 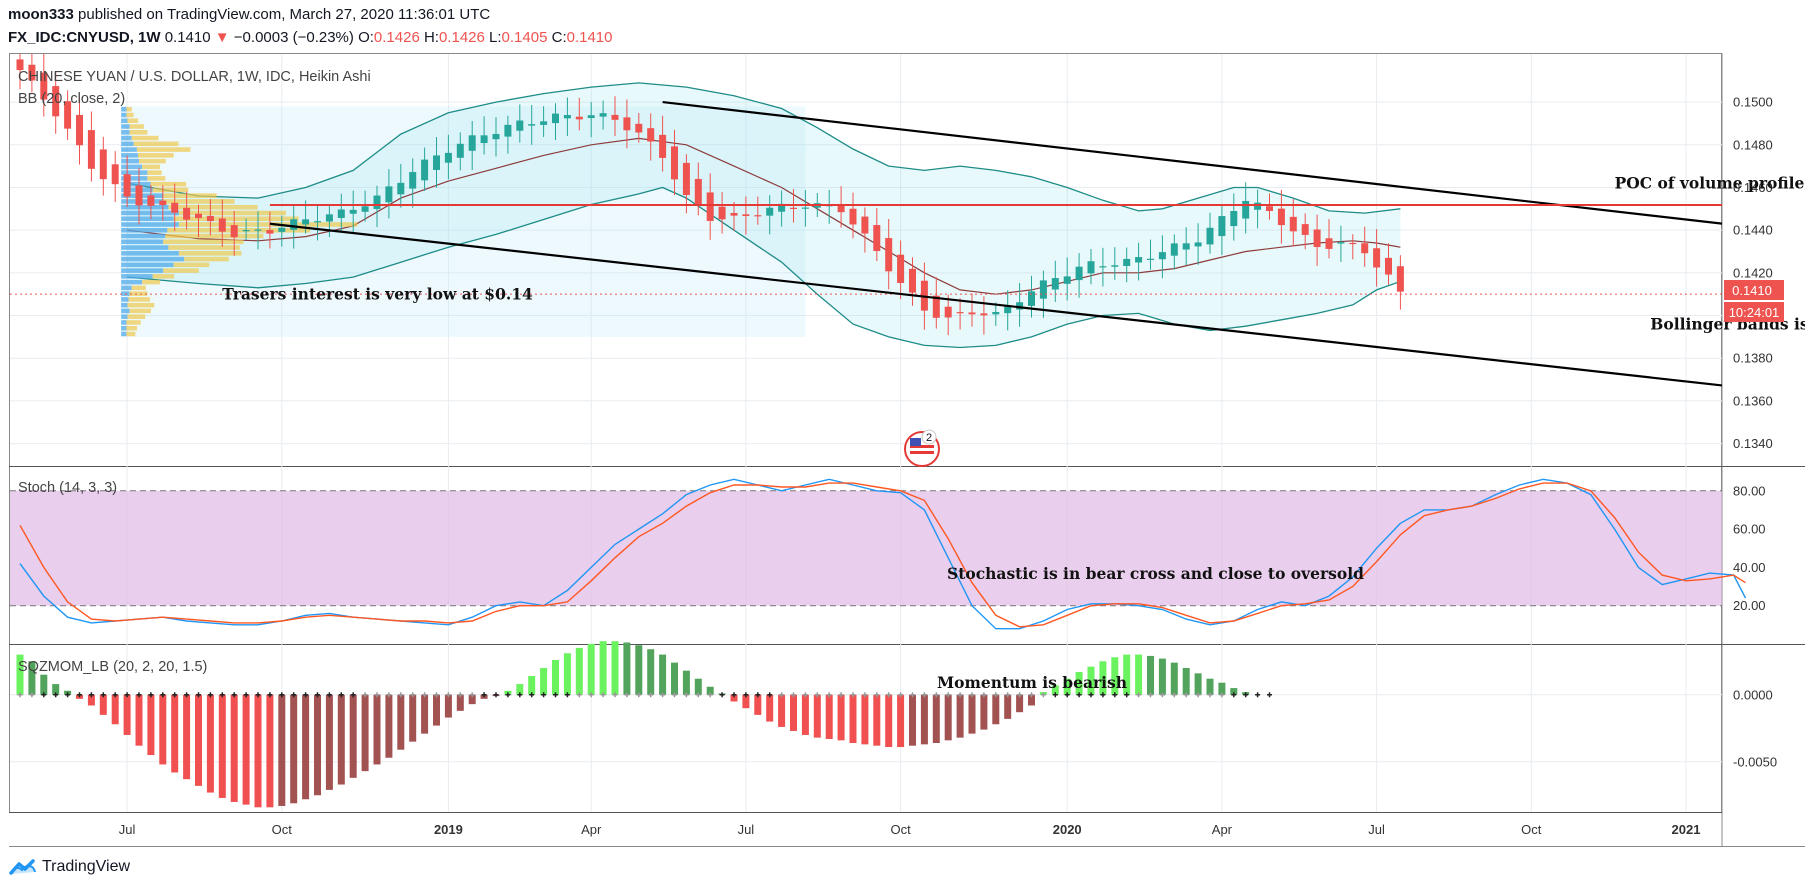 What do you see at coordinates (1067, 829) in the screenshot?
I see `time-scale-label: 2020` at bounding box center [1067, 829].